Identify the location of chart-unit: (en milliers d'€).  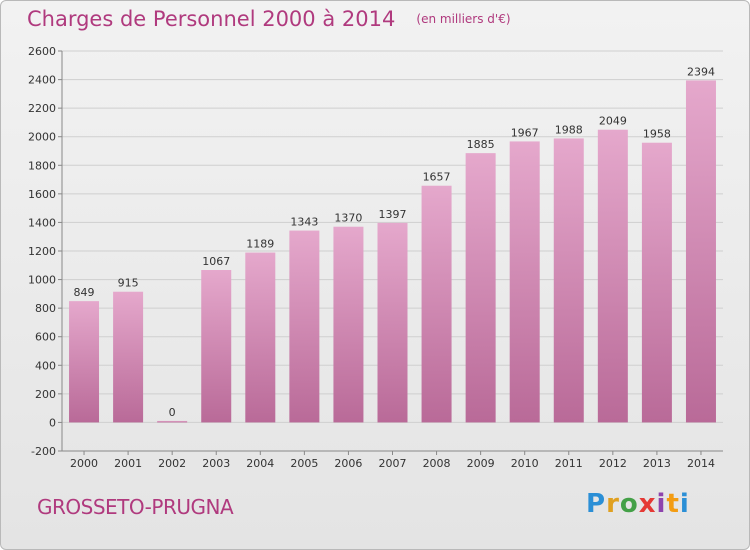
(463, 19).